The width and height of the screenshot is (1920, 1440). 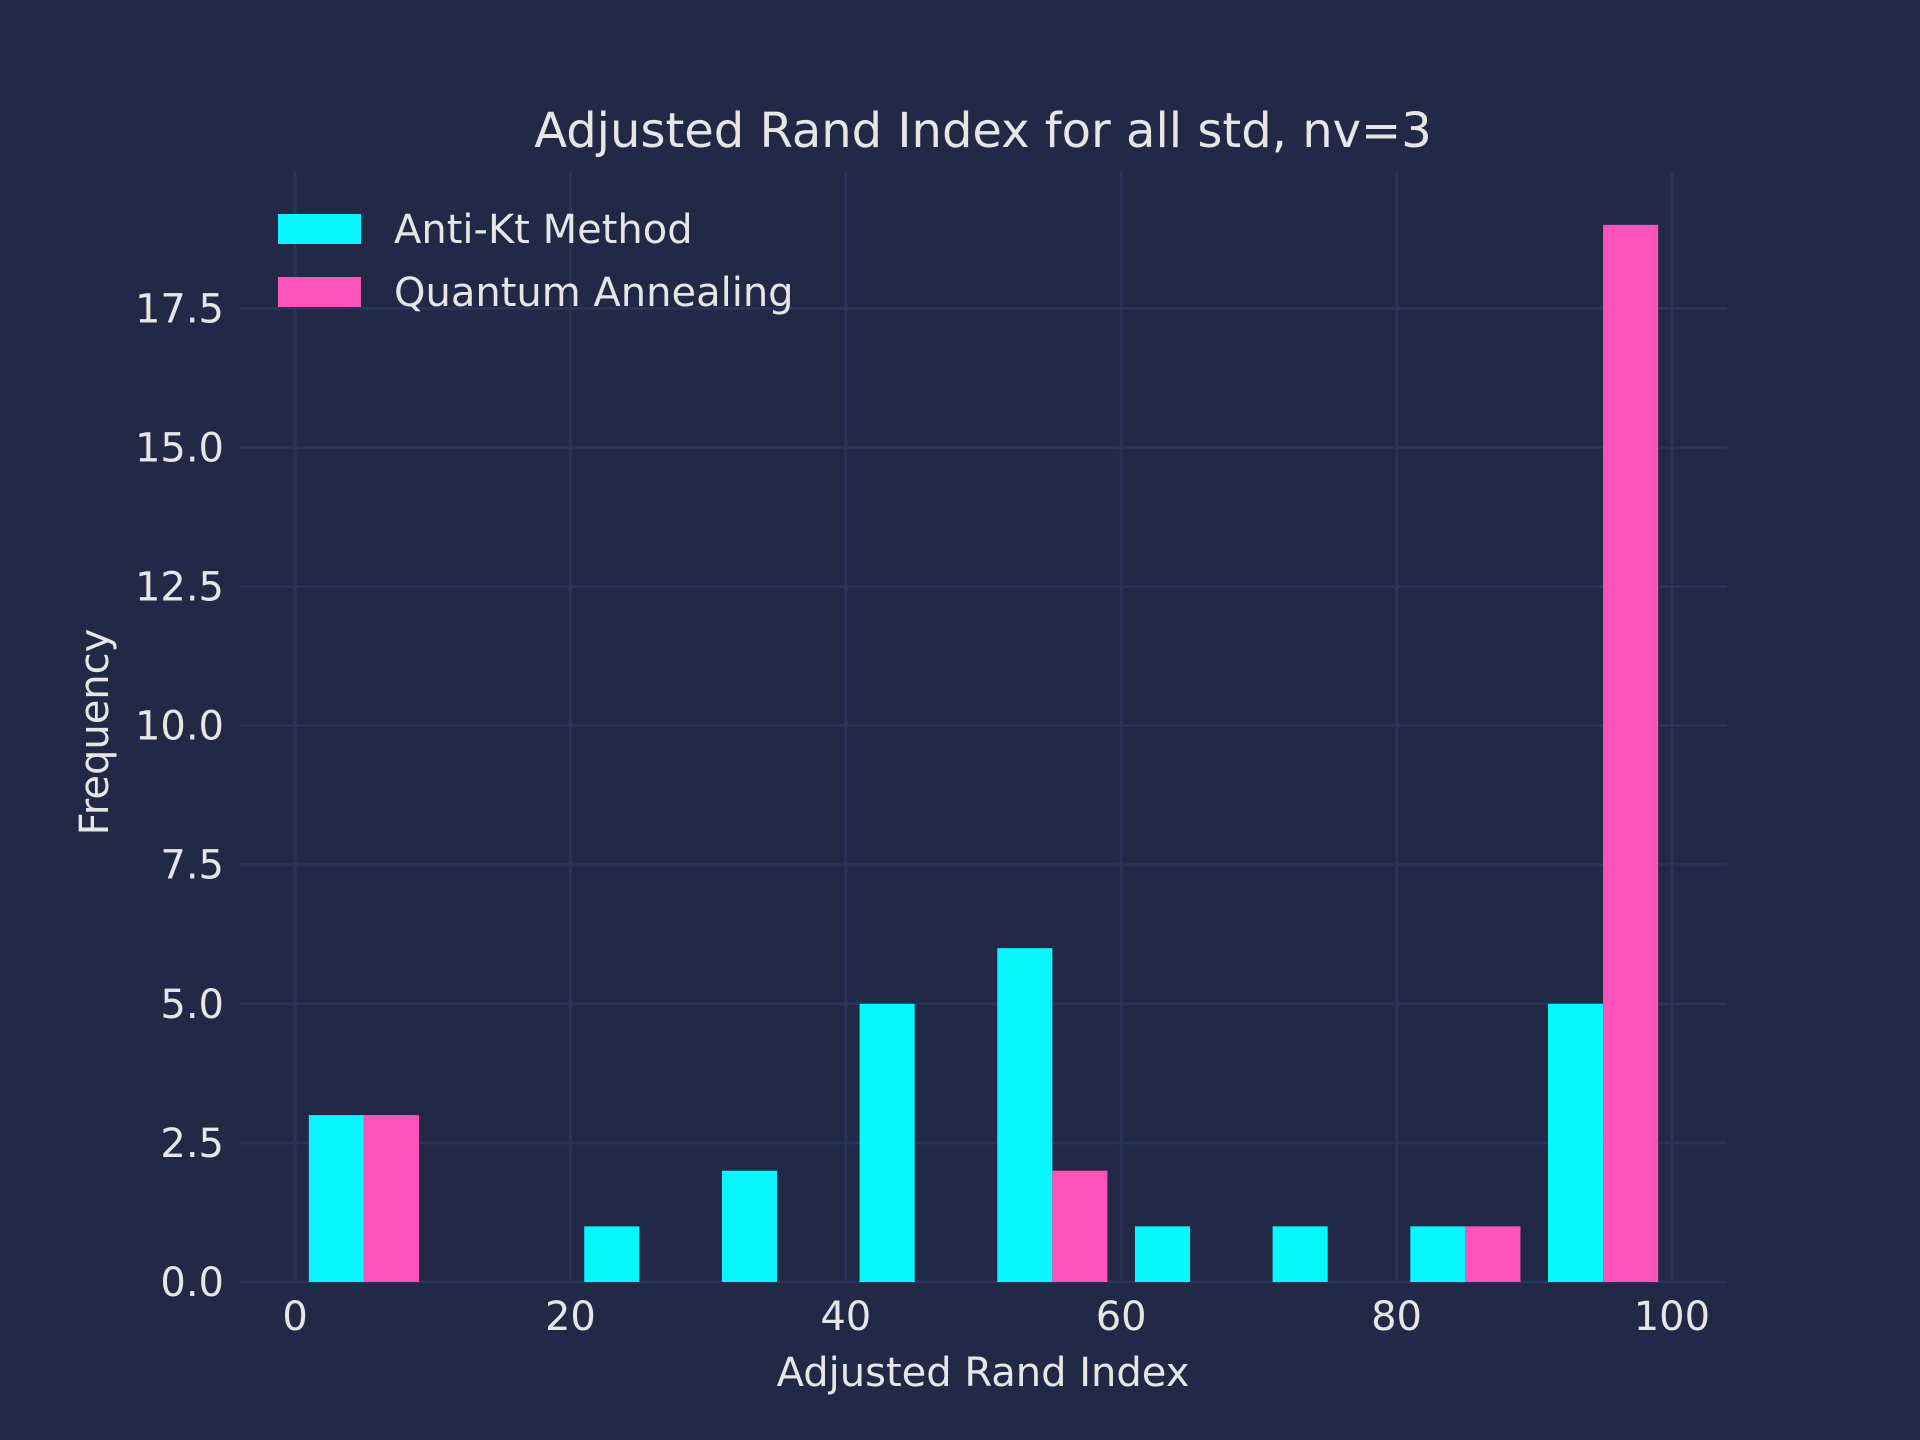 I want to click on y-tick-label: 2.5, so click(x=192, y=1144).